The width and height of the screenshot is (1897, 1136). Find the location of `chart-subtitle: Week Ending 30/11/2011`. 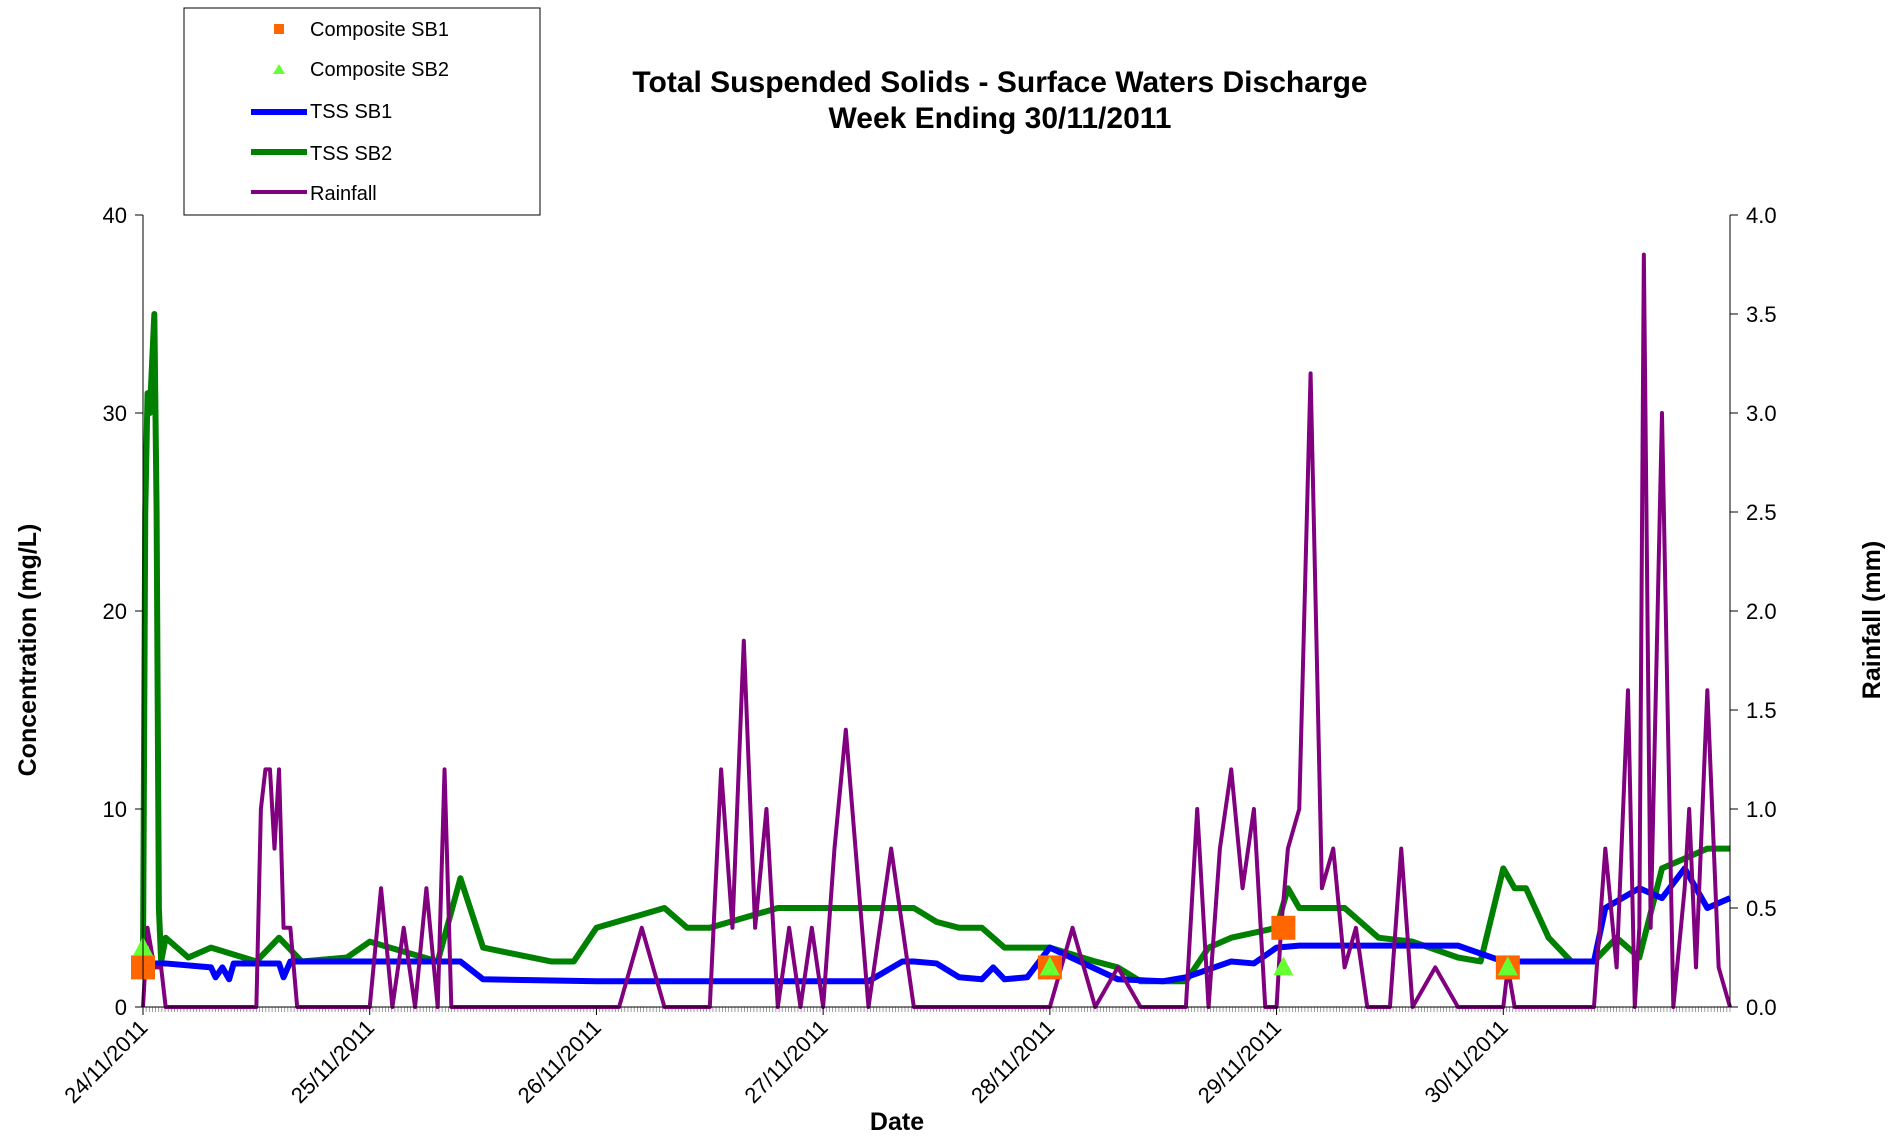

chart-subtitle: Week Ending 30/11/2011 is located at coordinates (1000, 118).